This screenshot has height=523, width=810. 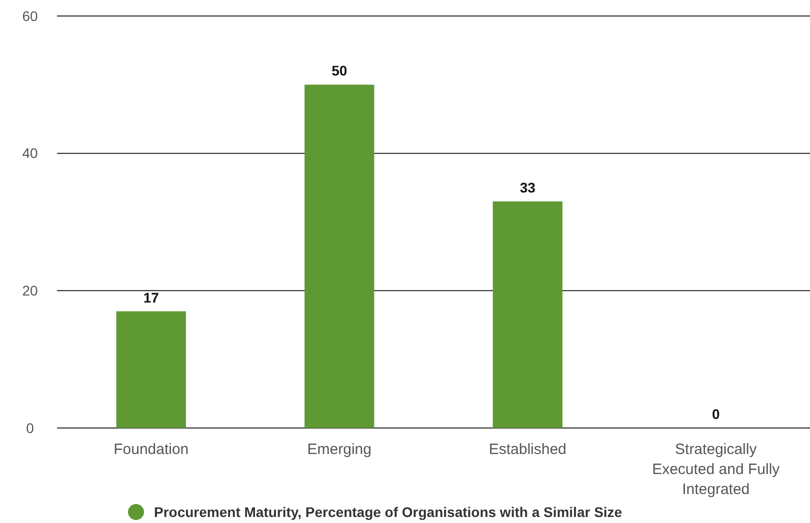 What do you see at coordinates (30, 153) in the screenshot?
I see `y-tick-label: 40` at bounding box center [30, 153].